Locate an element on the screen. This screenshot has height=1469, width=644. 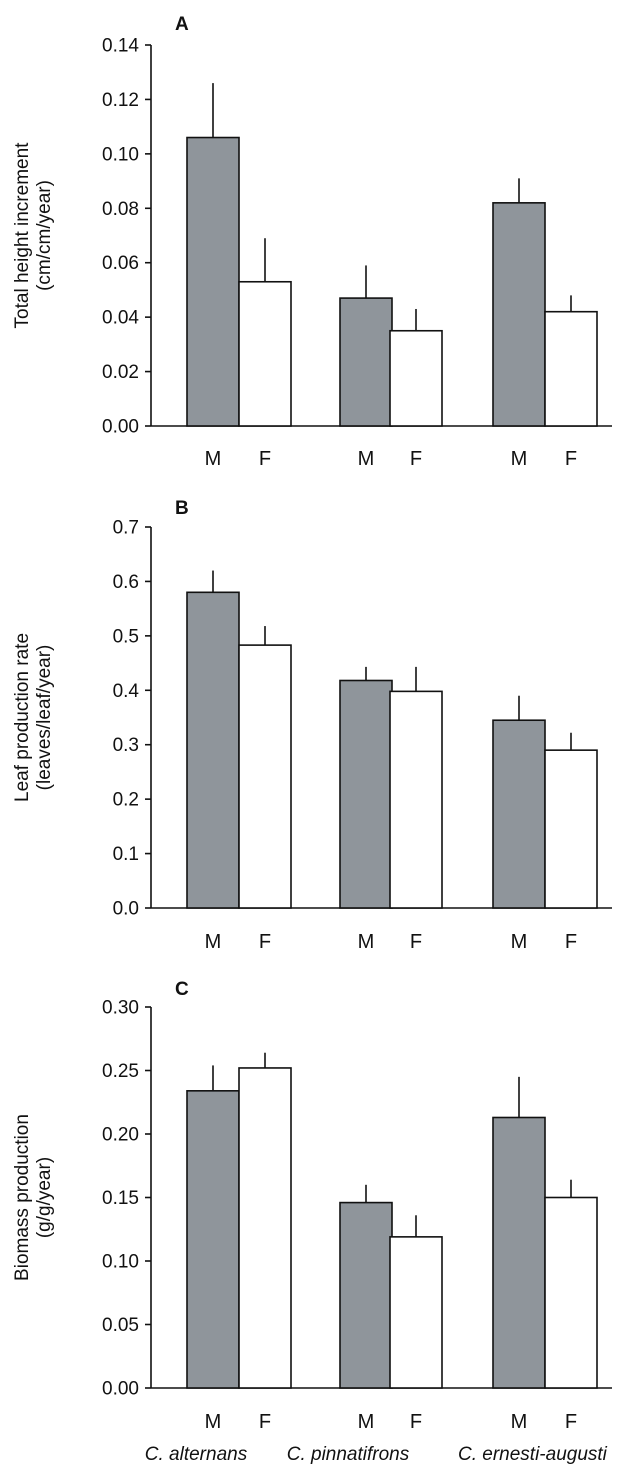
species-label: C. pinnatifrons is located at coordinates (348, 1454).